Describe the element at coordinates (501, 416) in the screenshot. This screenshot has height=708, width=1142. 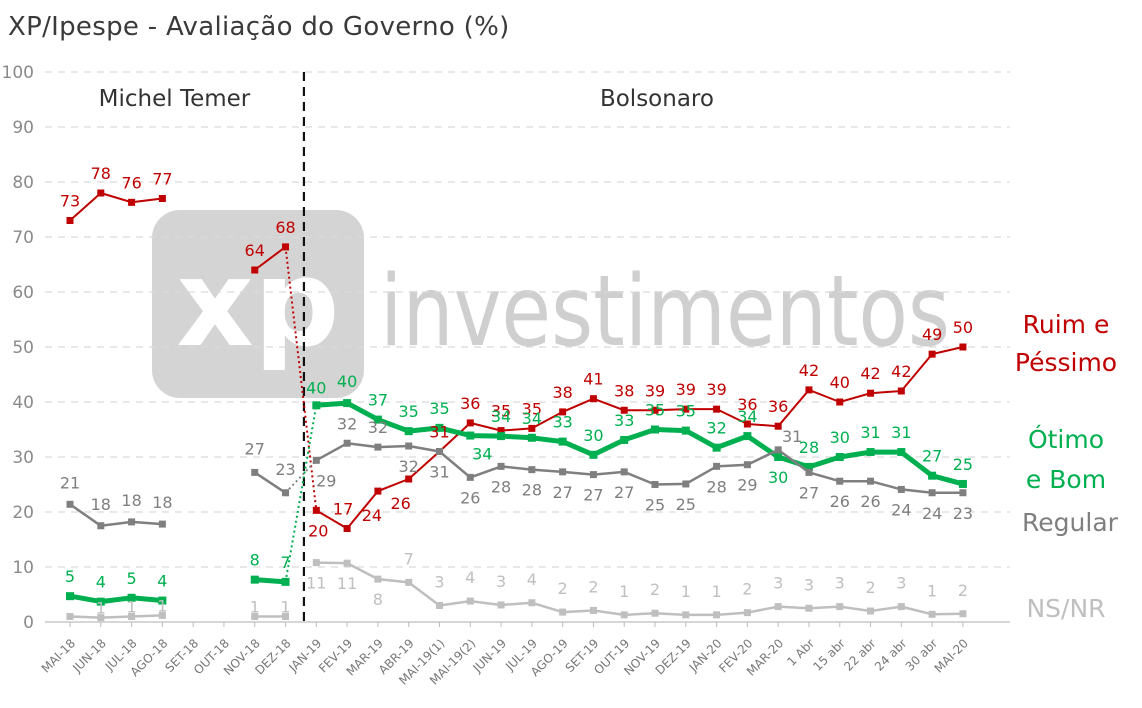
I see `data-label: 34` at that location.